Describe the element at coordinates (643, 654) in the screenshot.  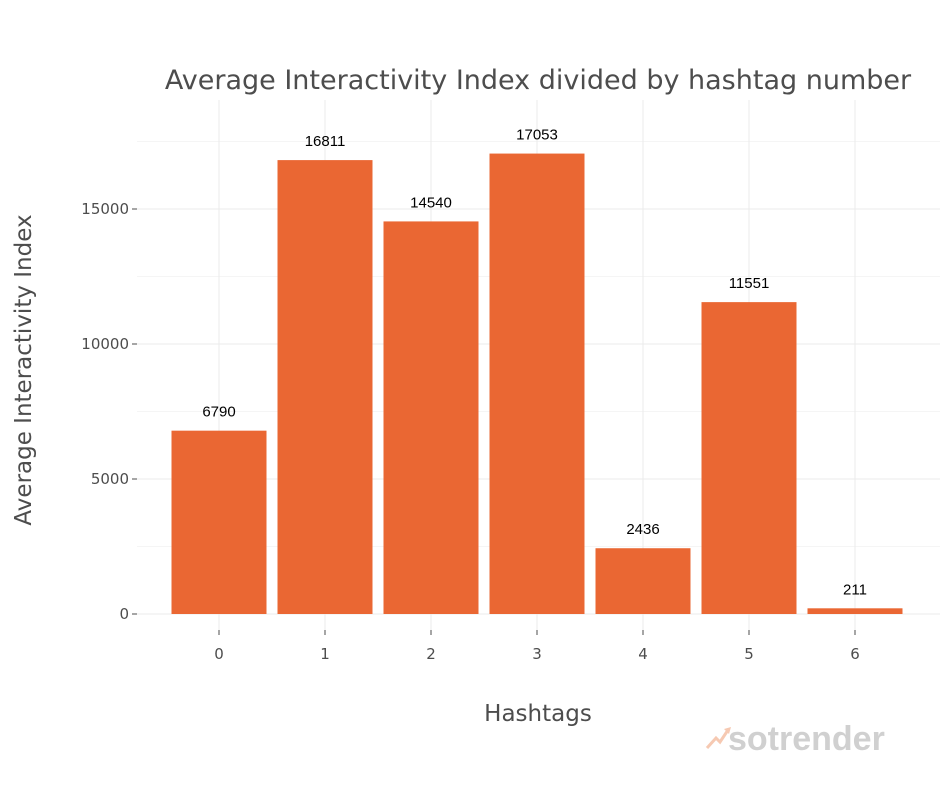
I see `x-tick-label: 4` at that location.